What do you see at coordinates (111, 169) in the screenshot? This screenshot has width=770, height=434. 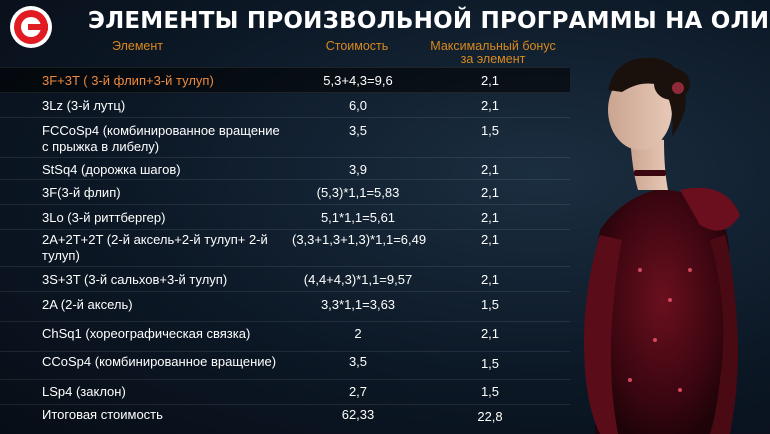 I see `row-element: StSq4 (дорожка шагов)` at bounding box center [111, 169].